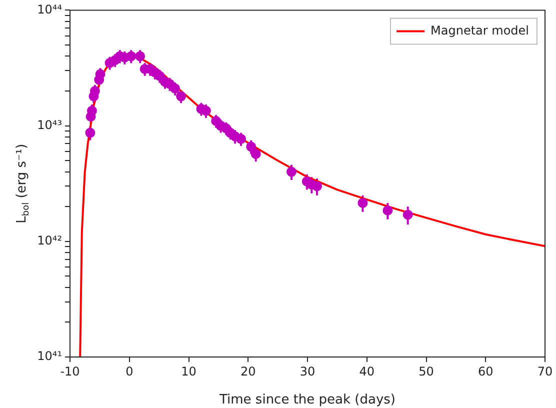 The height and width of the screenshot is (408, 556). I want to click on x-axis-title: Time since the peak (days), so click(307, 400).